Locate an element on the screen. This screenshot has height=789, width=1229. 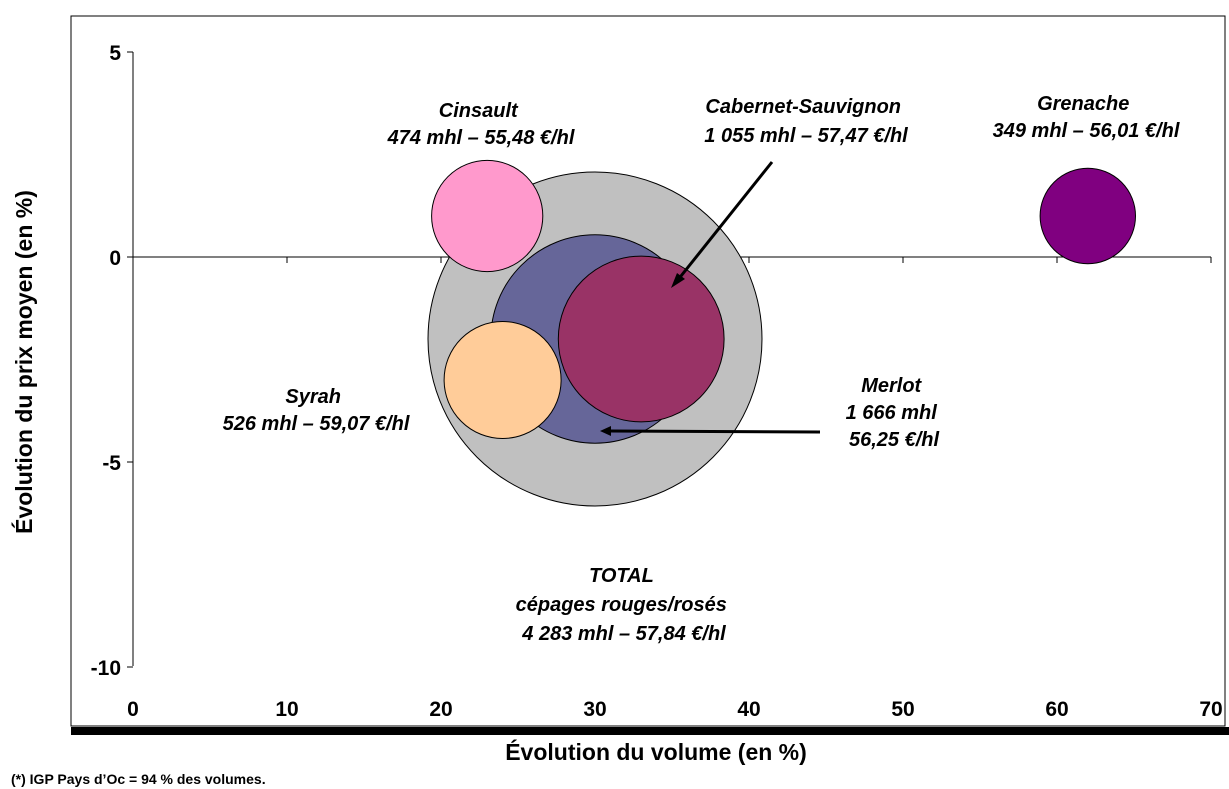
y-axis-title: Évolution du prix moyen (en %) is located at coordinates (23, 362).